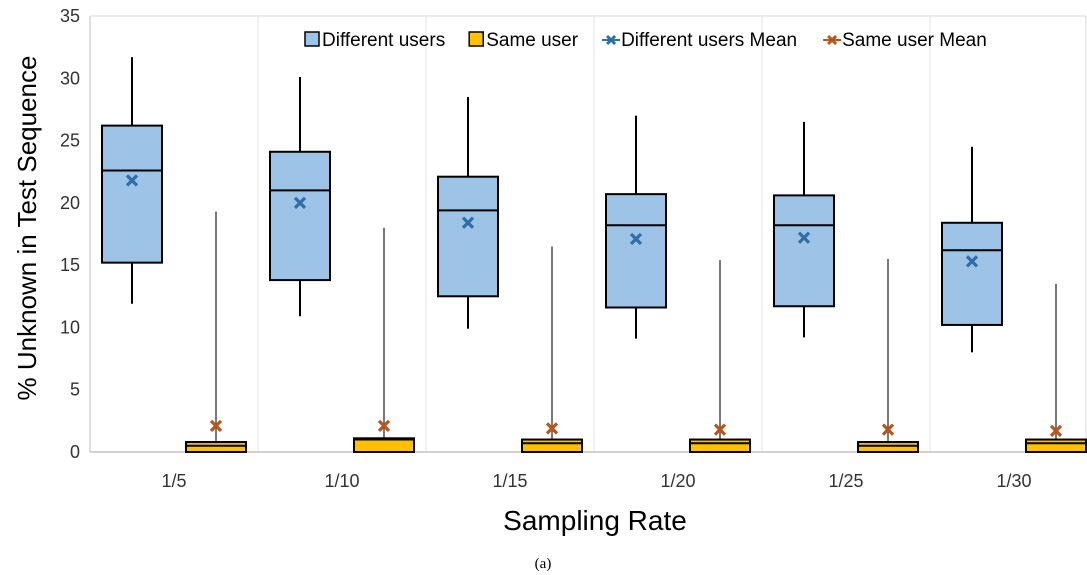 This screenshot has height=575, width=1087. What do you see at coordinates (596, 481) in the screenshot?
I see `x-tick-labels: 1/5 1/10 1/15 1/20 1/25 1/30` at bounding box center [596, 481].